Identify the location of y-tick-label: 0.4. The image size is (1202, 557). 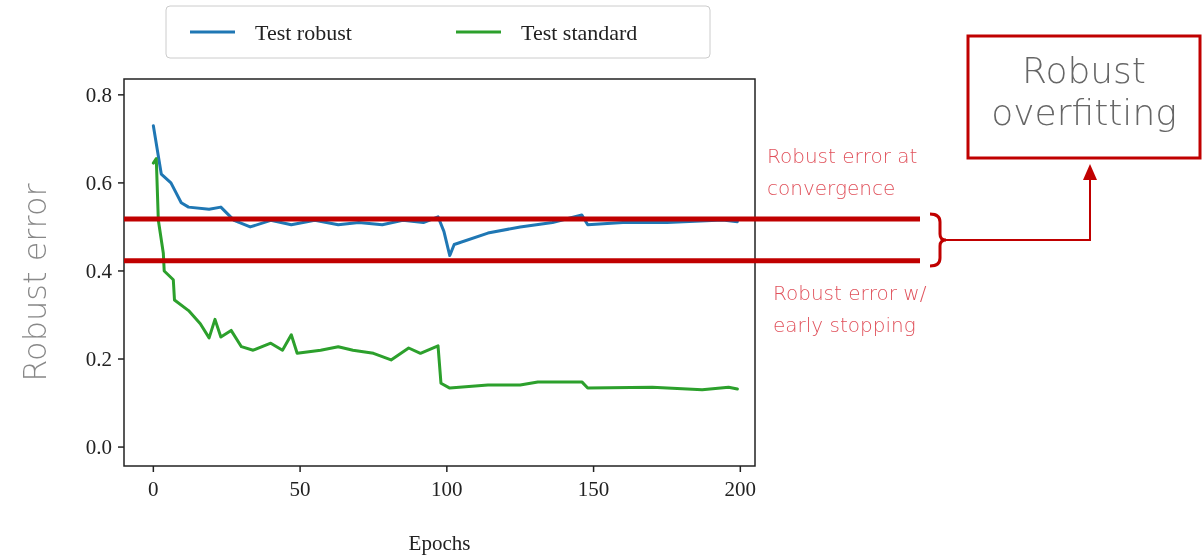
(99, 270).